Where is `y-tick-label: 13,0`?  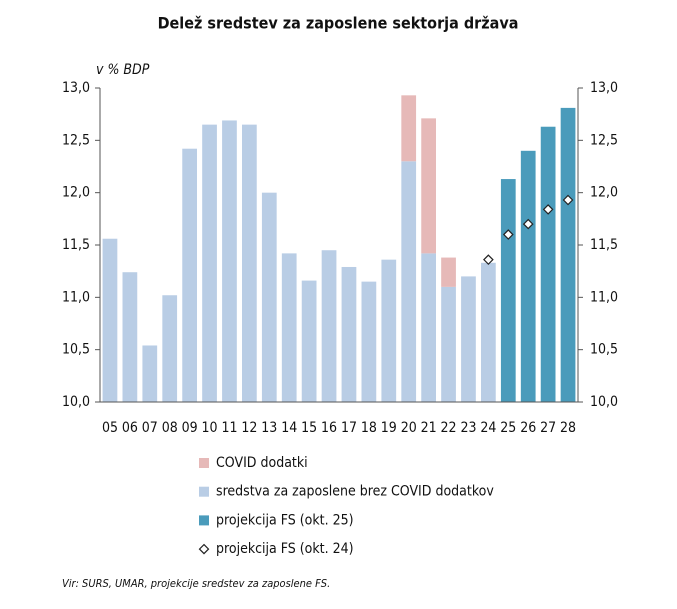
y-tick-label: 13,0 is located at coordinates (76, 88).